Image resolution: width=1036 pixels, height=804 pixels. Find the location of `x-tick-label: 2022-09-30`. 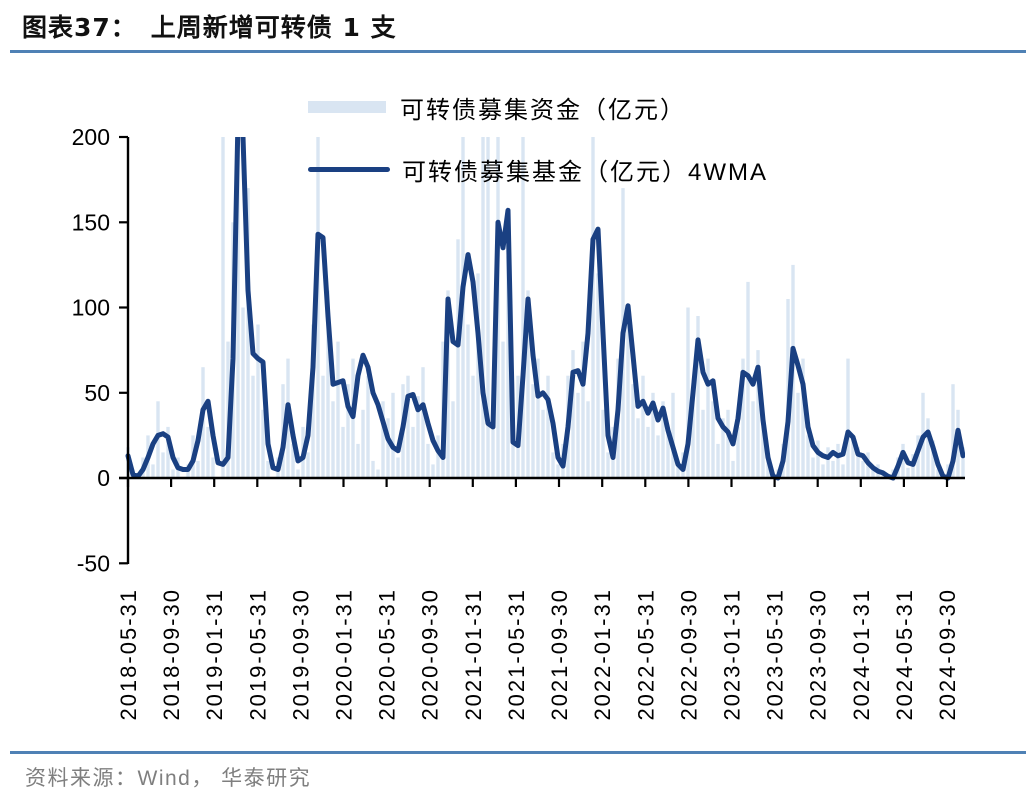

x-tick-label: 2022-09-30 is located at coordinates (688, 654).